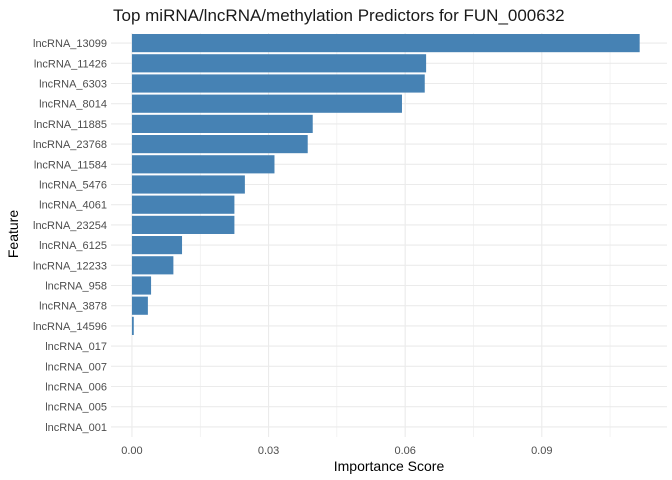 This screenshot has height=480, width=672. Describe the element at coordinates (76, 408) in the screenshot. I see `y-tick-label: lncRNA_005` at that location.